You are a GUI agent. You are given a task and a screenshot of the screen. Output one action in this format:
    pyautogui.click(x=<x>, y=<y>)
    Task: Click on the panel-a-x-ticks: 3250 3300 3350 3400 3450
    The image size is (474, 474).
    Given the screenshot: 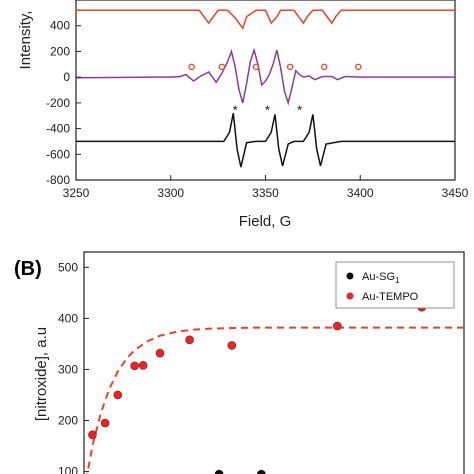 What is the action you would take?
    pyautogui.click(x=266, y=187)
    